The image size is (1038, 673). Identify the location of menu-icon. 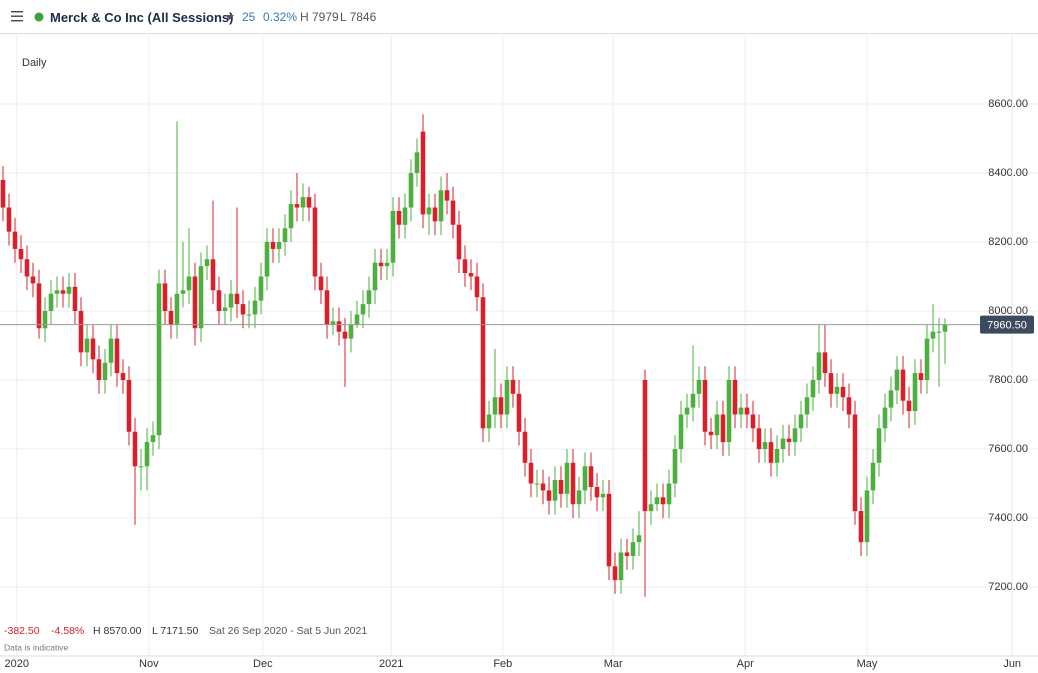
(17, 16).